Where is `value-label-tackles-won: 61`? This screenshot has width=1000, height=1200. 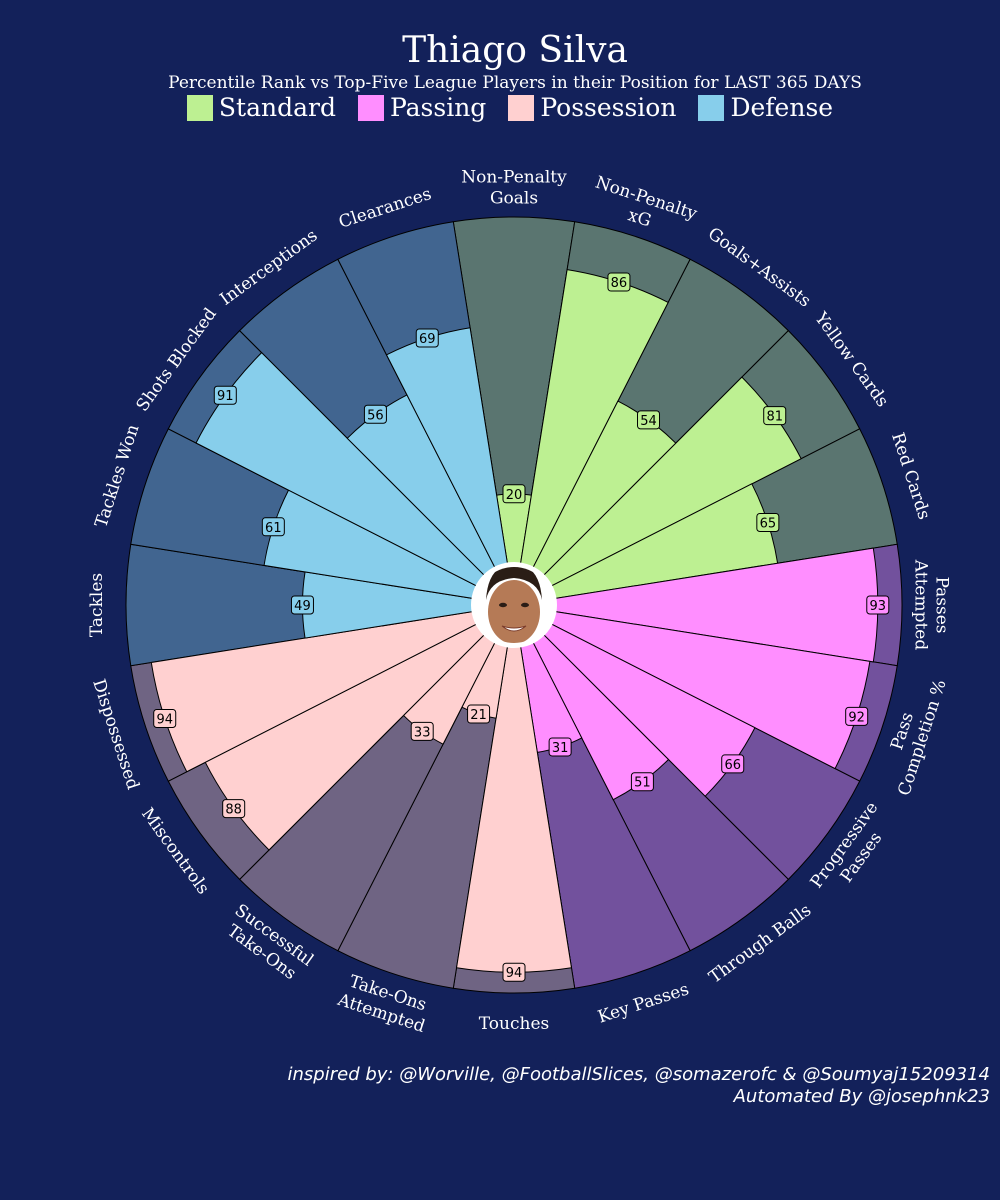 value-label-tackles-won: 61 is located at coordinates (273, 527).